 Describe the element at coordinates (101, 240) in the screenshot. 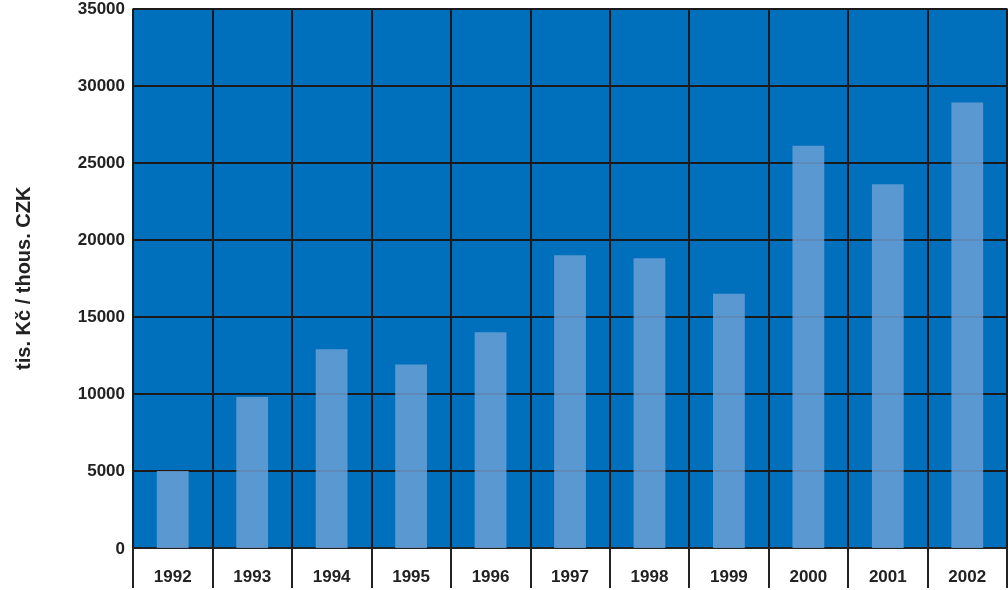

I see `y-tick-label: 20000` at that location.